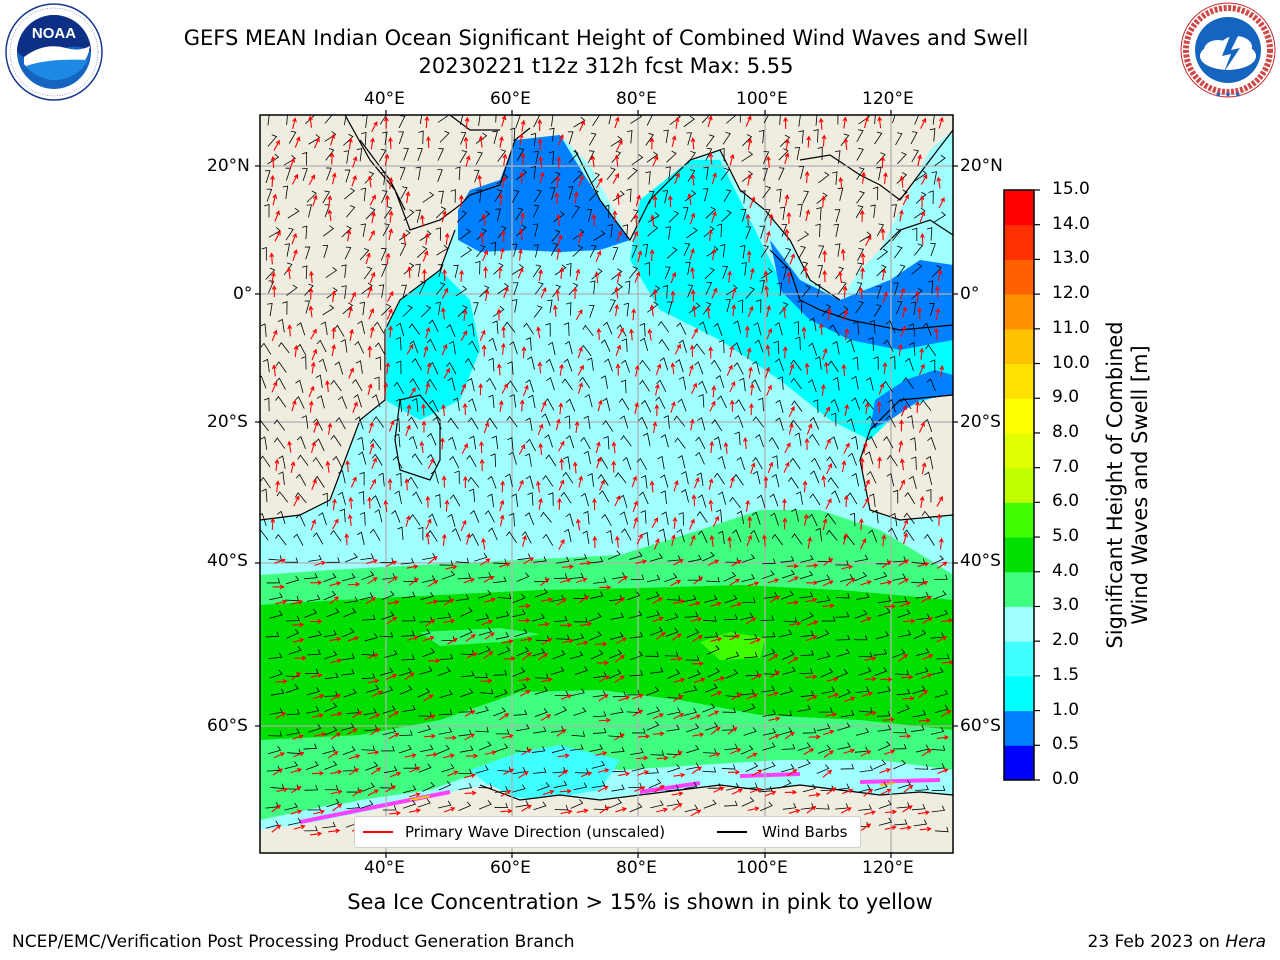 The height and width of the screenshot is (960, 1280). I want to click on lat-tick-left: 60°S, so click(227, 726).